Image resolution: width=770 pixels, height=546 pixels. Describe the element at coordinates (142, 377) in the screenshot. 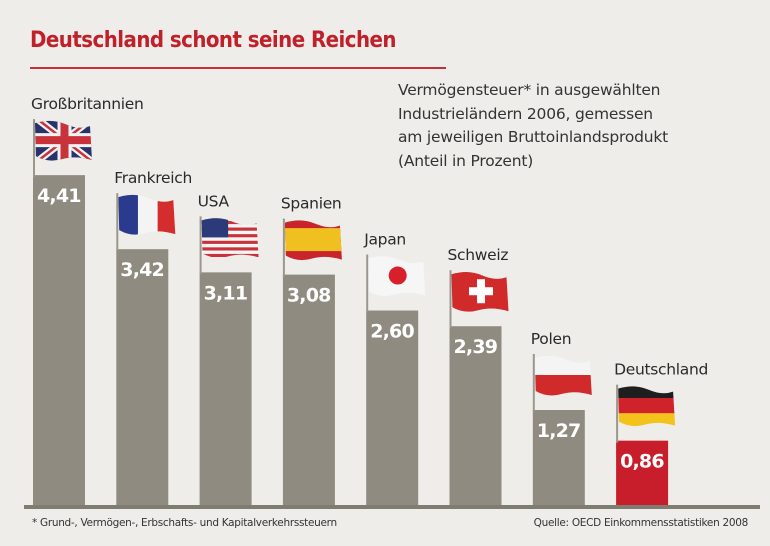

I see `bar-frankreich` at that location.